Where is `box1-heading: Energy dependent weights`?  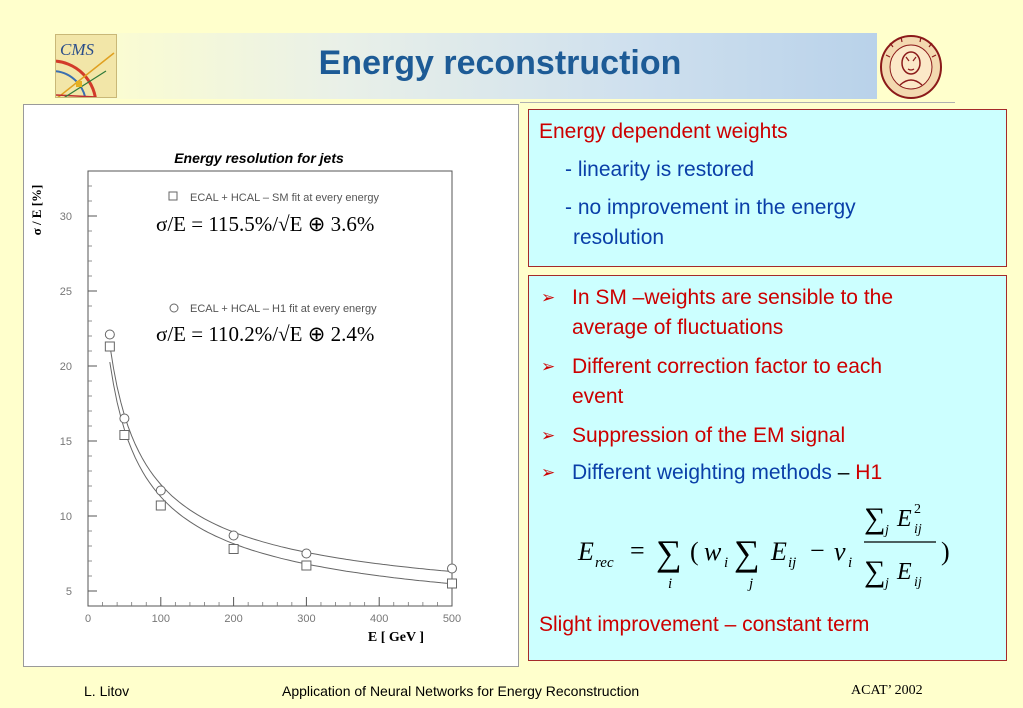 box1-heading: Energy dependent weights is located at coordinates (663, 131).